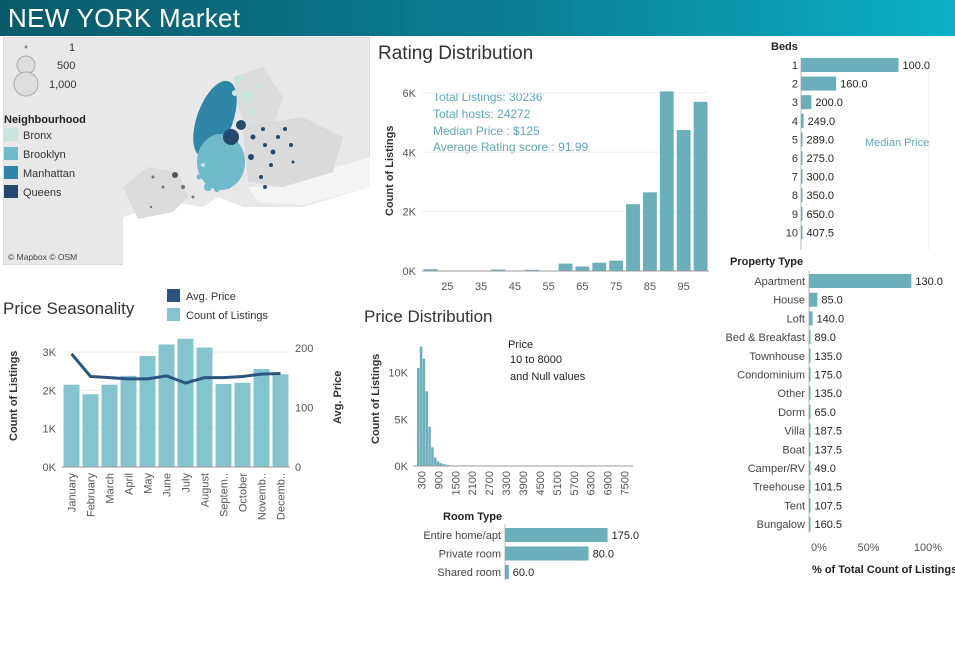 This screenshot has width=955, height=645. I want to click on seasonality-y-right-tick: 0, so click(298, 468).